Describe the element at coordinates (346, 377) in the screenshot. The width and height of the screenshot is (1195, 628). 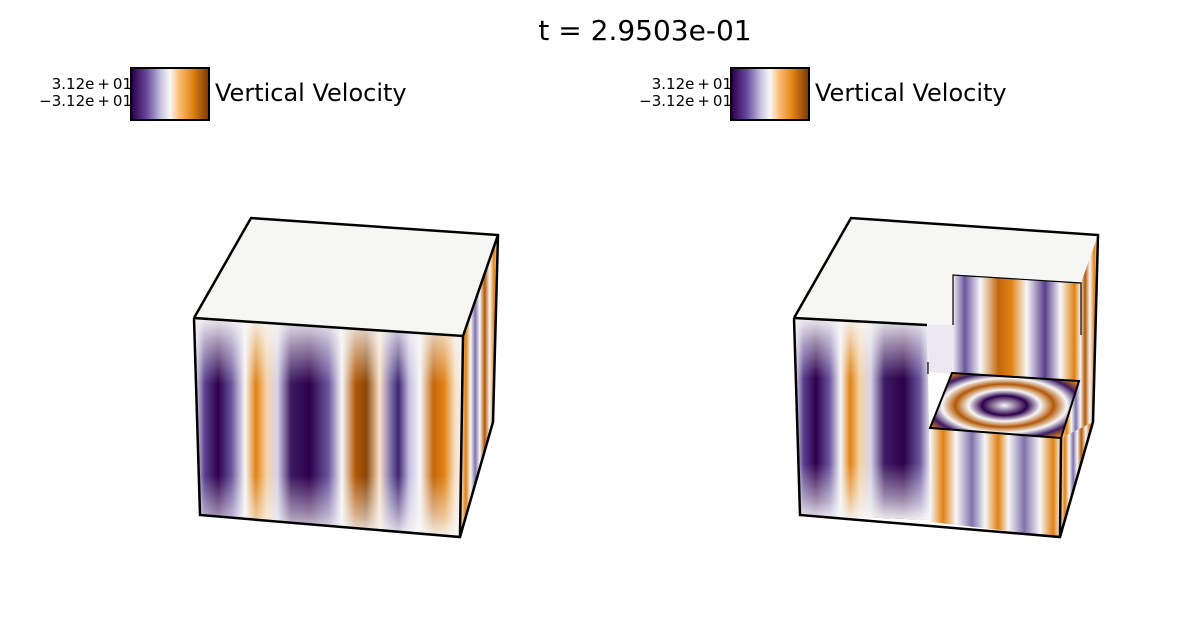
I see `left-box` at that location.